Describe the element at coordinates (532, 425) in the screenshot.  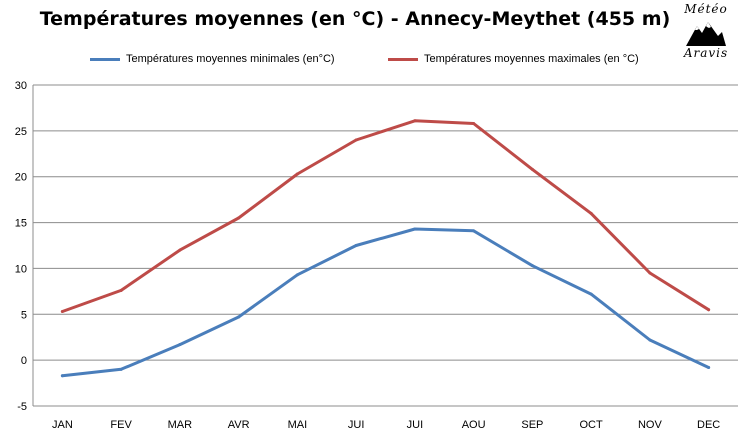
I see `x-tick-label: SEP` at that location.